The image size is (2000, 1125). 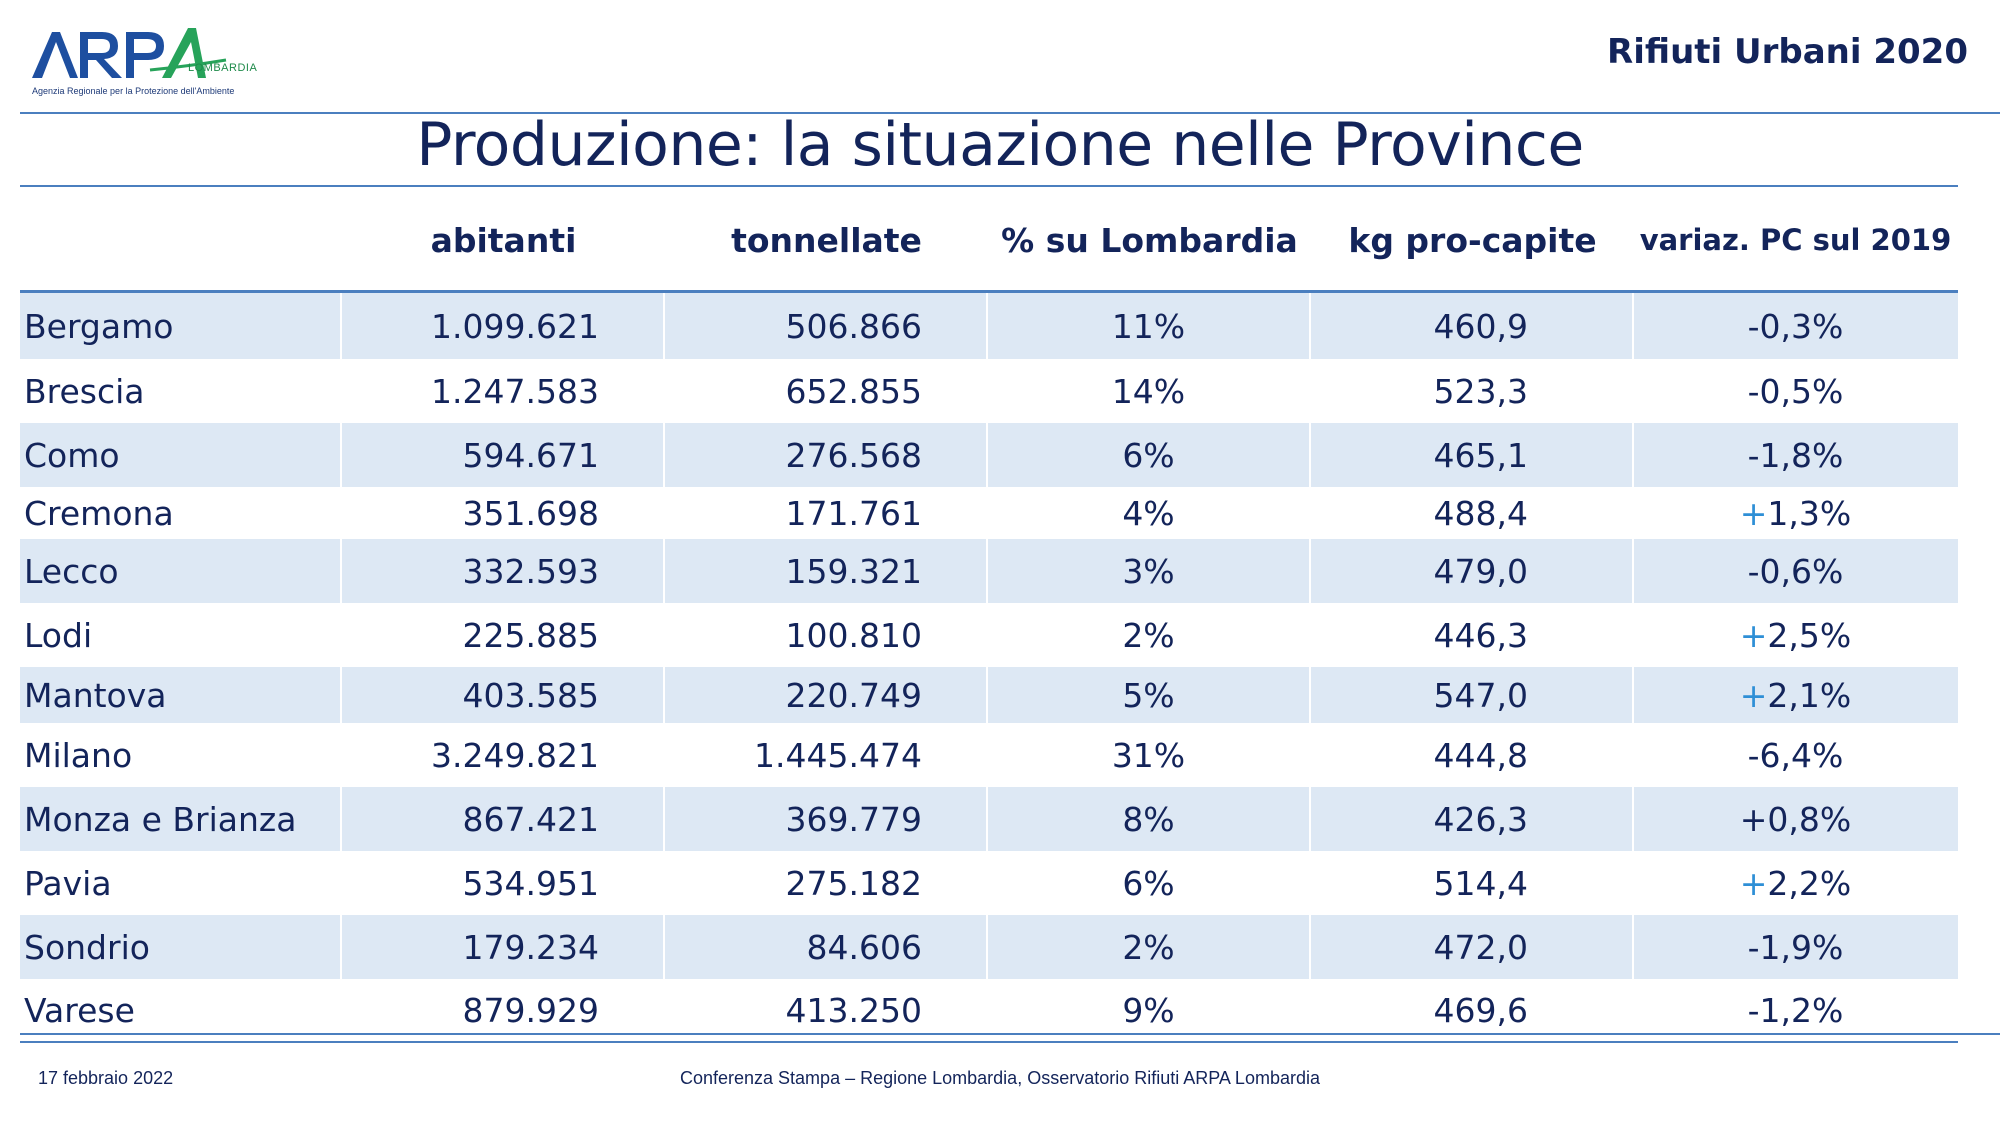 I want to click on cell-tonnellate: 276.568, so click(x=826, y=455).